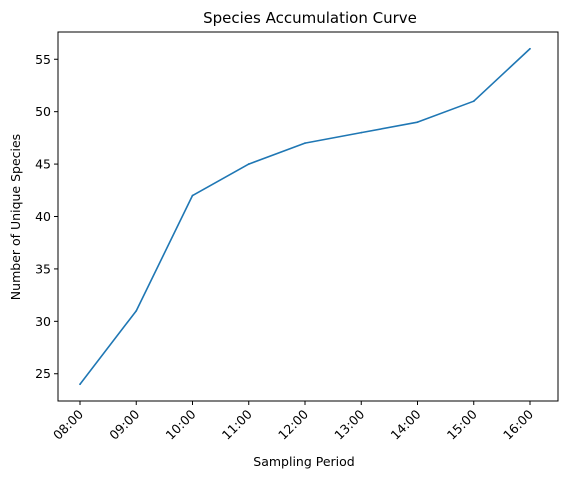 Image resolution: width=562 pixels, height=479 pixels. Describe the element at coordinates (43, 373) in the screenshot. I see `y-tick-label: 25` at that location.